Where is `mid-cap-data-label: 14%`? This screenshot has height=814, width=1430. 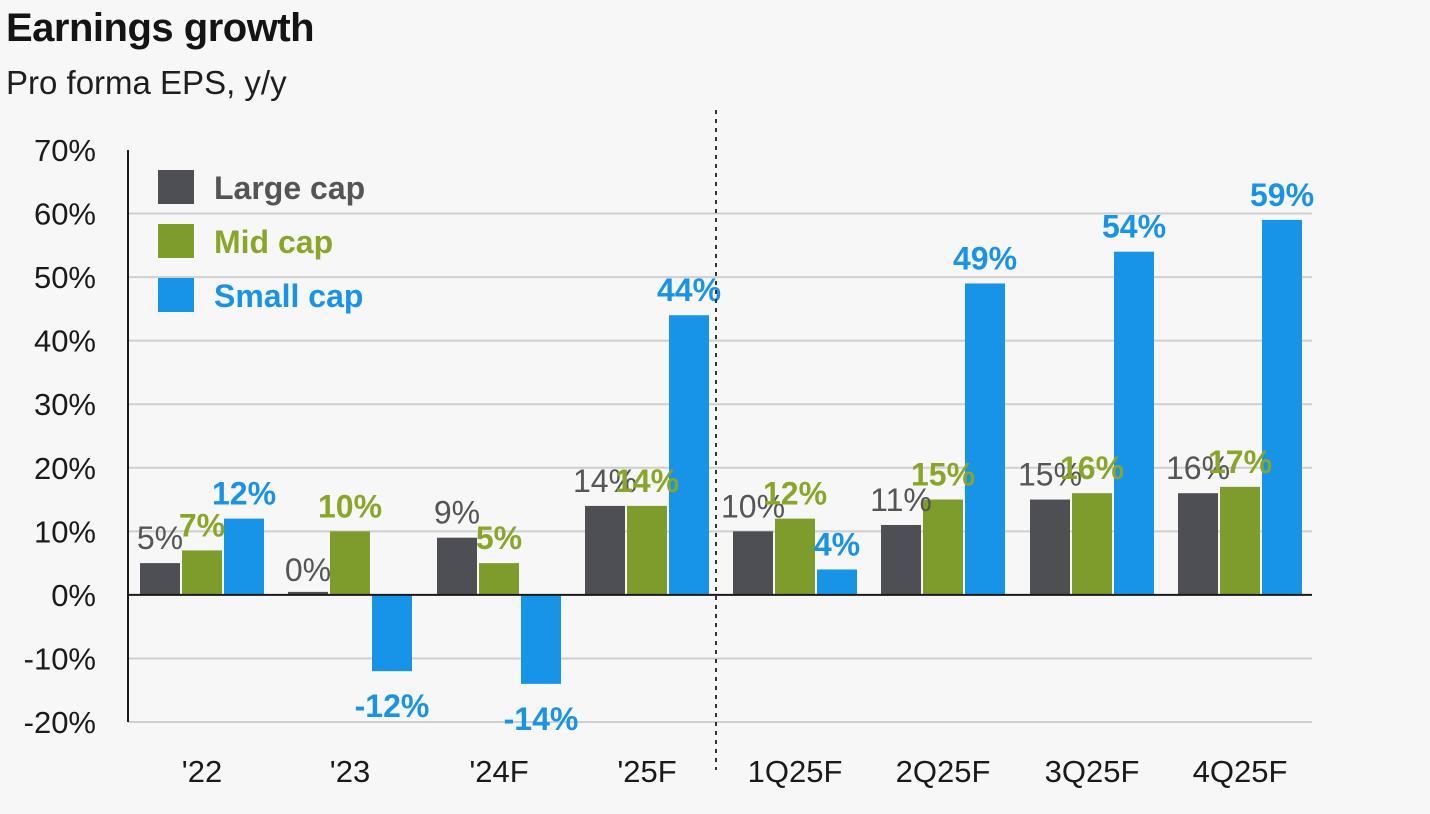 mid-cap-data-label: 14% is located at coordinates (647, 481).